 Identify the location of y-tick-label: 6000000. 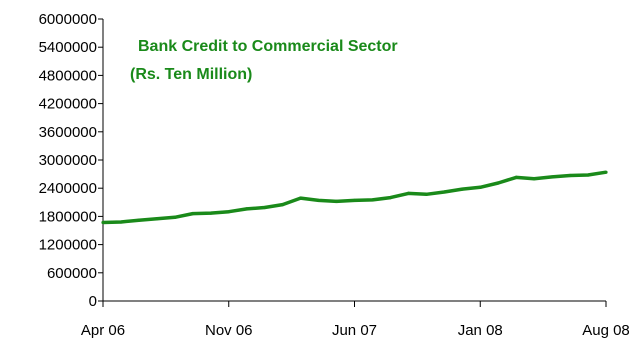
(68, 19).